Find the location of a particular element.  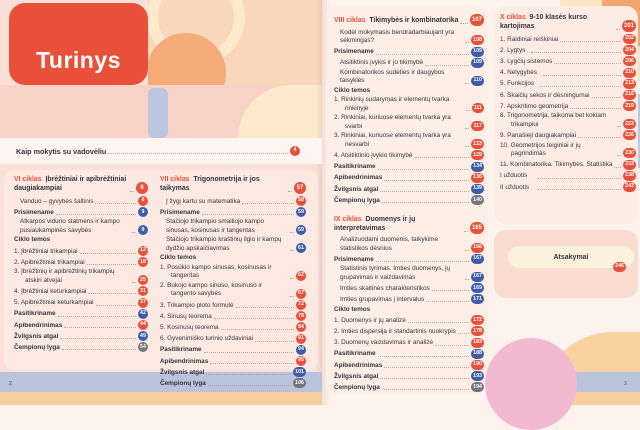

page-badge: 12 is located at coordinates (143, 251).